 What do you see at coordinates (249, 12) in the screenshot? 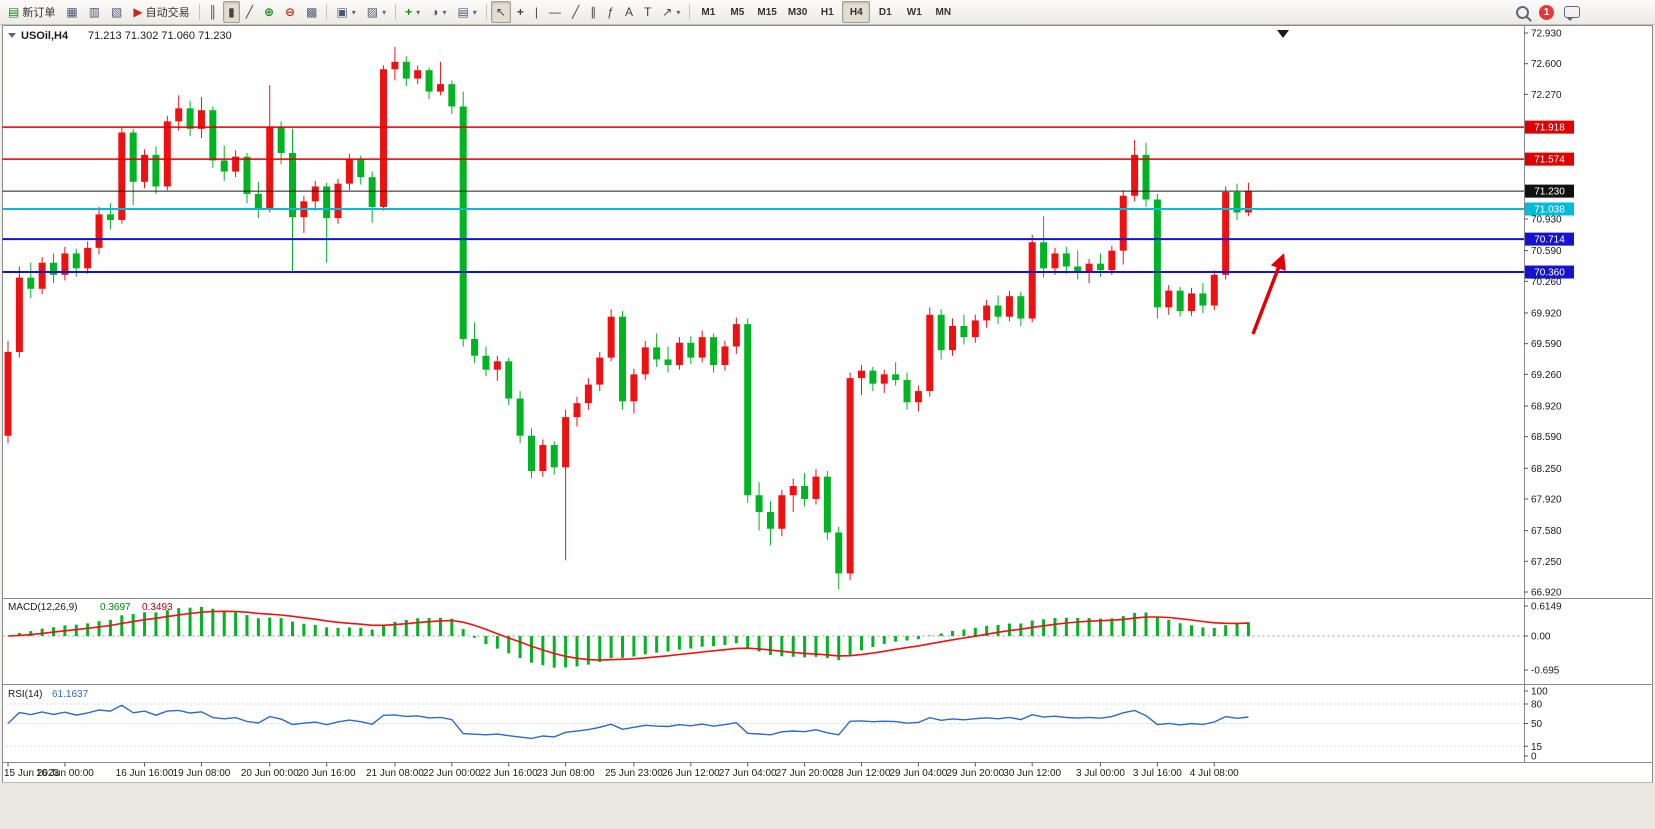
I see `line-chart-type-button: ╱` at bounding box center [249, 12].